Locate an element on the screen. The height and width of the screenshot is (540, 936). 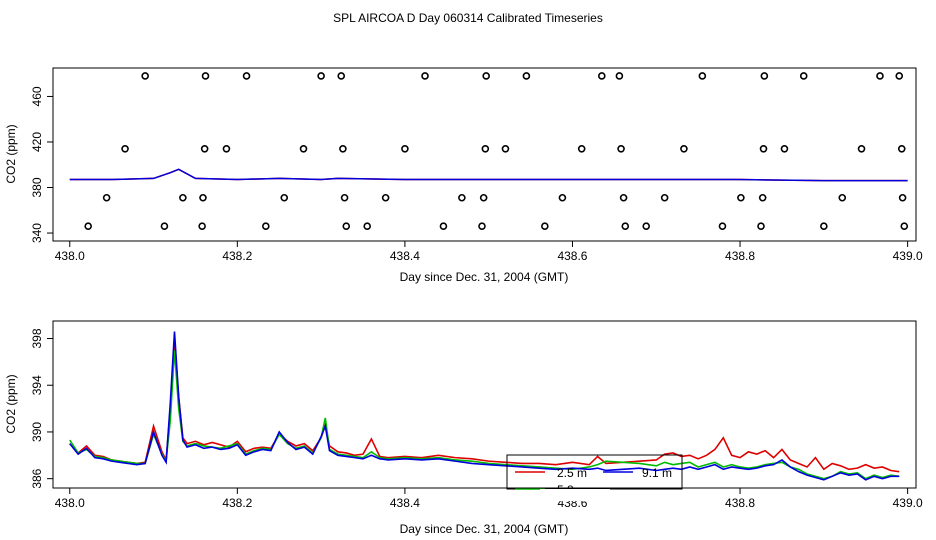
bottom-x-tick-label: 438.8 is located at coordinates (740, 503).